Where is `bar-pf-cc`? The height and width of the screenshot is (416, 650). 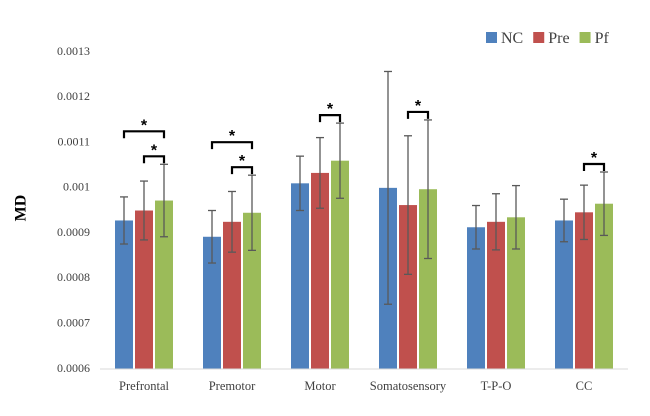
bar-pf-cc is located at coordinates (604, 286).